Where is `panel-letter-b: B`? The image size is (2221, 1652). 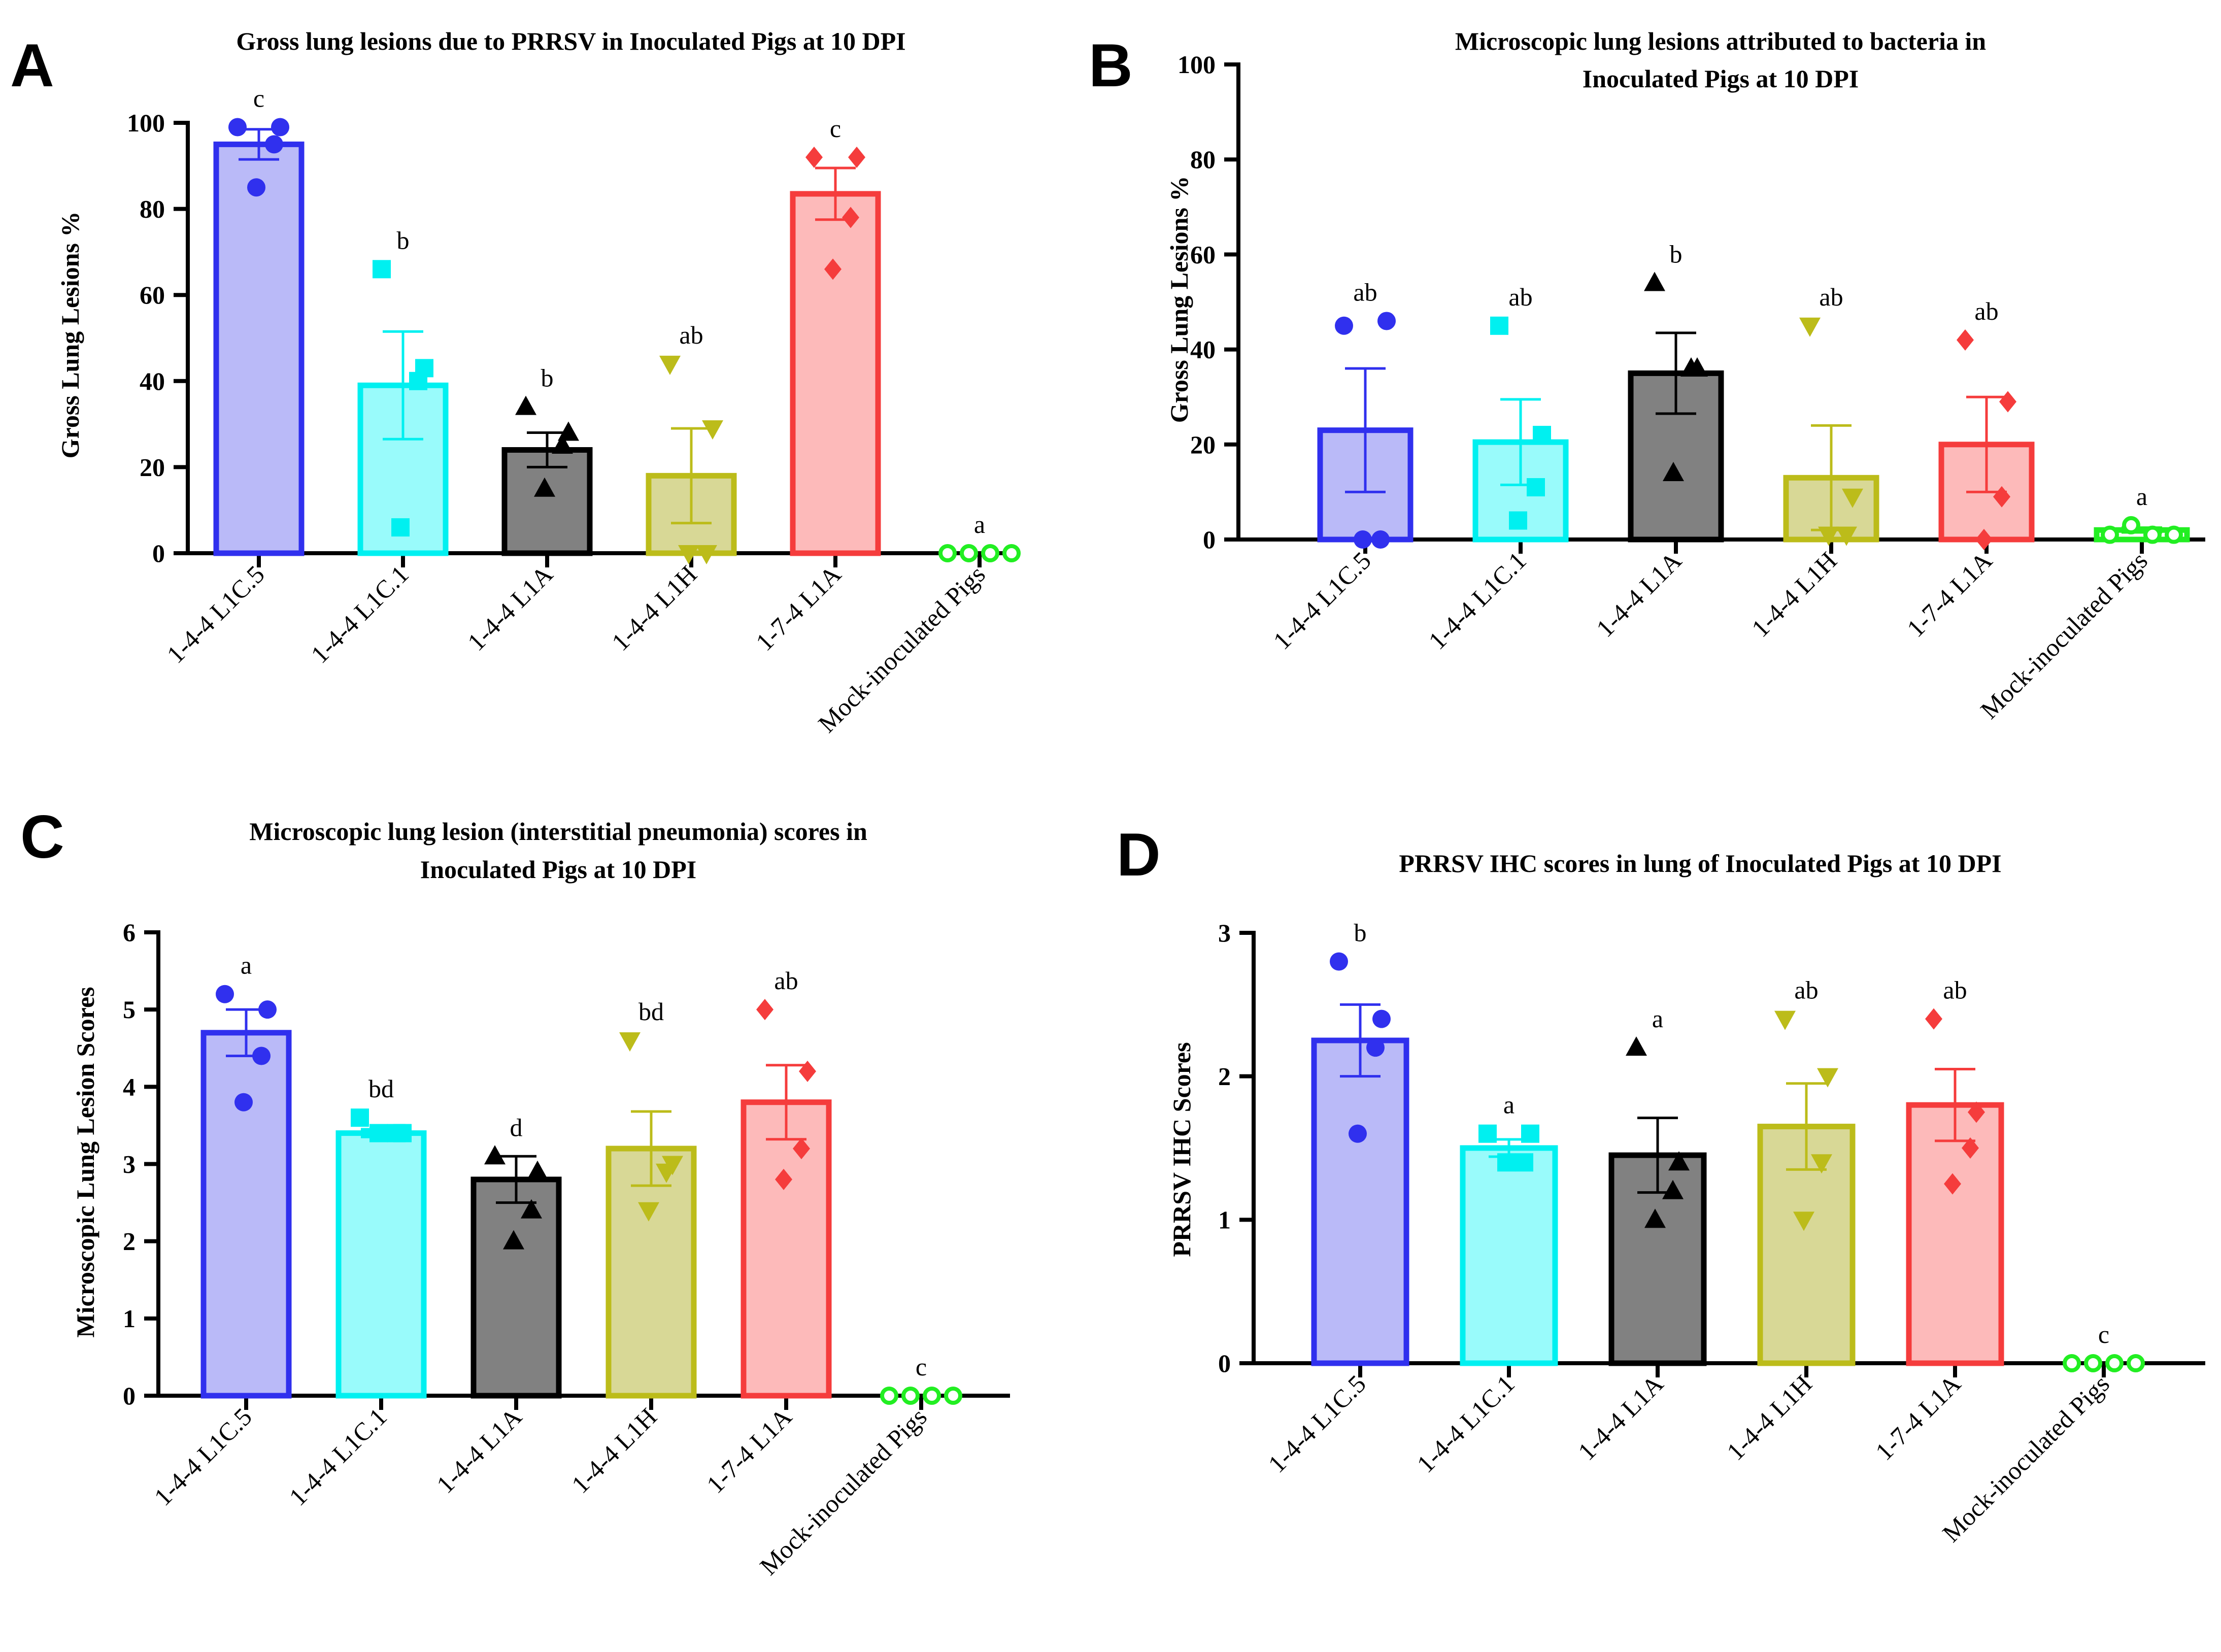
panel-letter-b: B is located at coordinates (1111, 65).